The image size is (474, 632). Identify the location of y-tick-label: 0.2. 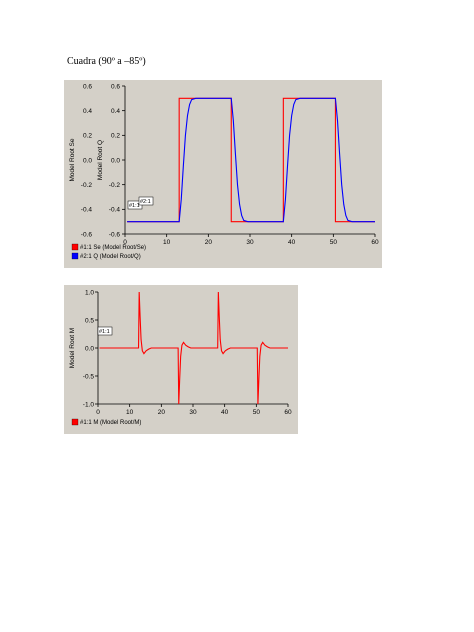
(87, 136).